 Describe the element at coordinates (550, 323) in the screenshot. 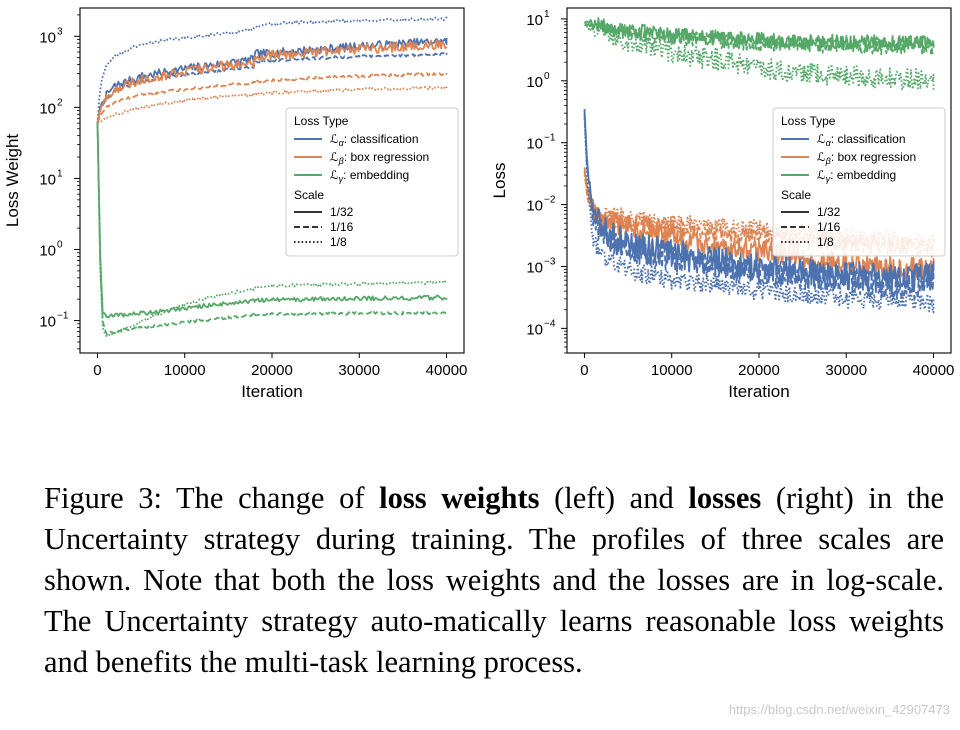

I see `y-tick-exponent: −4` at that location.